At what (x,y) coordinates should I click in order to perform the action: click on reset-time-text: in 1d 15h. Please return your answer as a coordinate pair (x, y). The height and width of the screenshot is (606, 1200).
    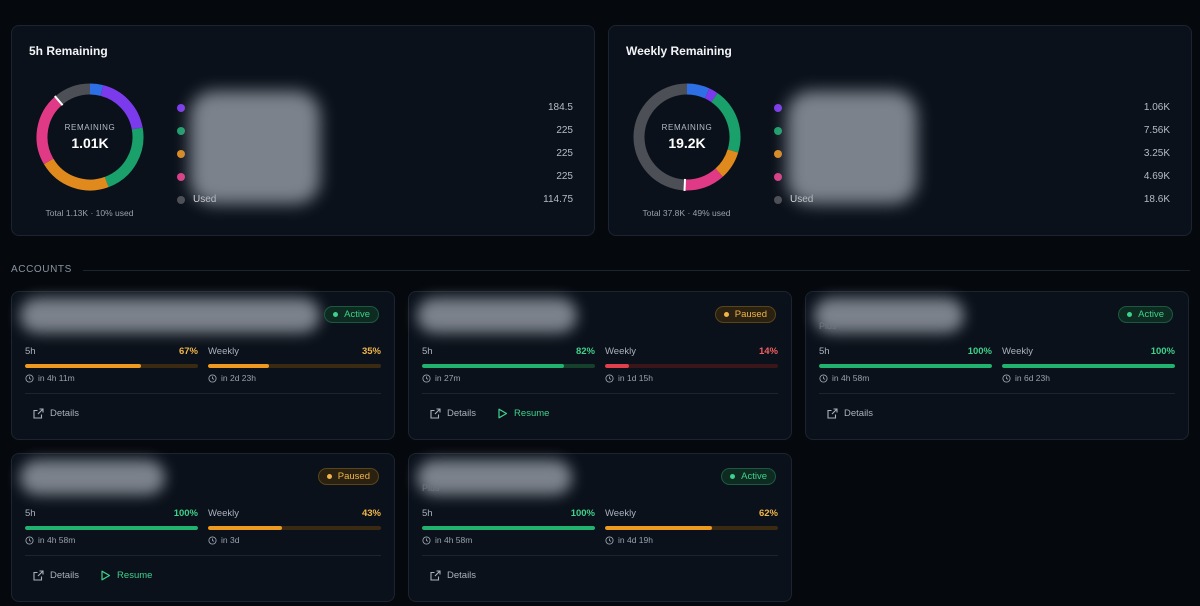
    Looking at the image, I should click on (635, 378).